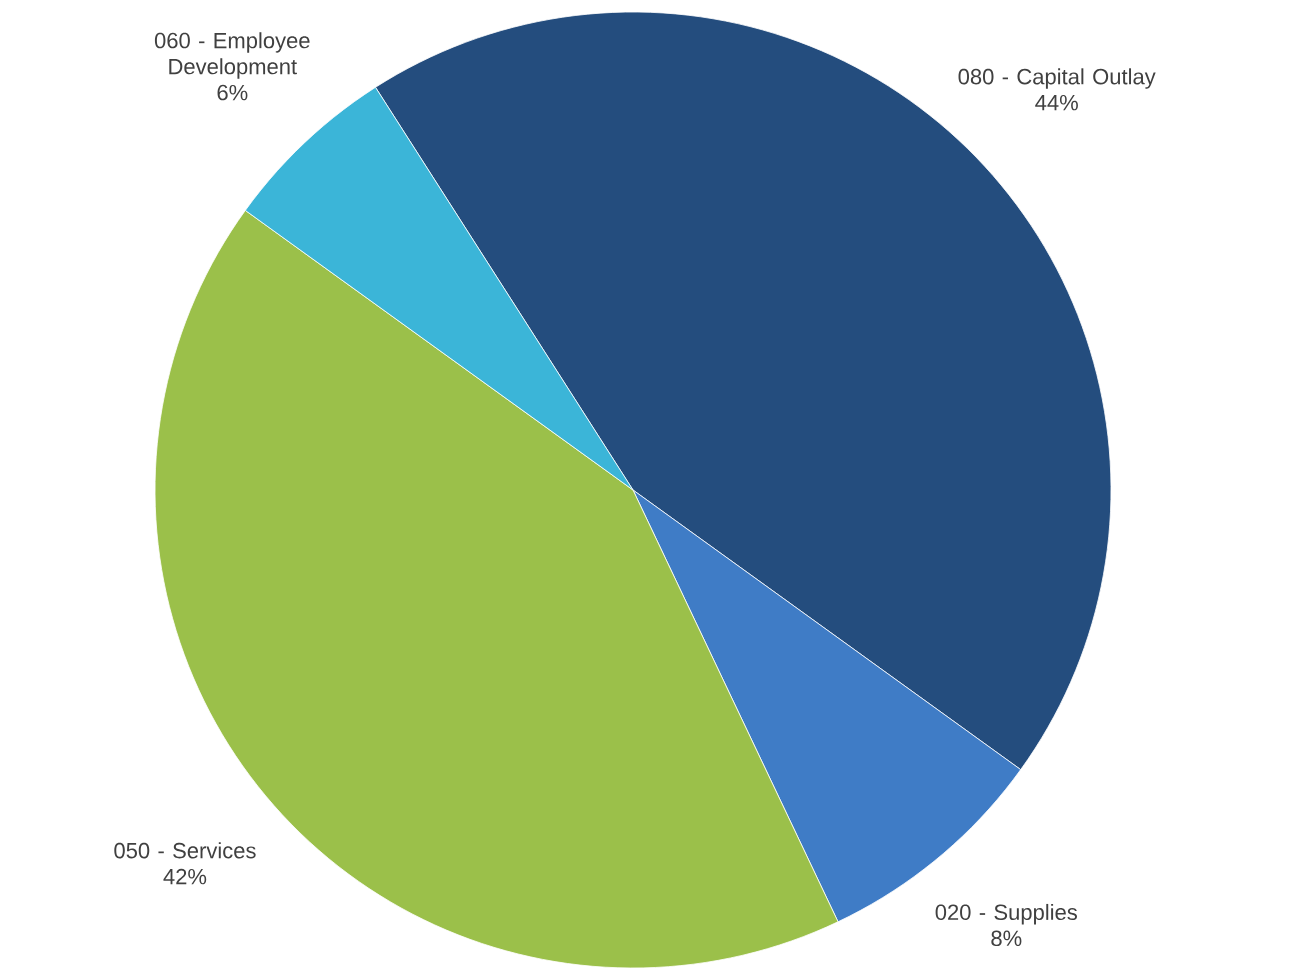  I want to click on data-label: 6%, so click(232, 92).